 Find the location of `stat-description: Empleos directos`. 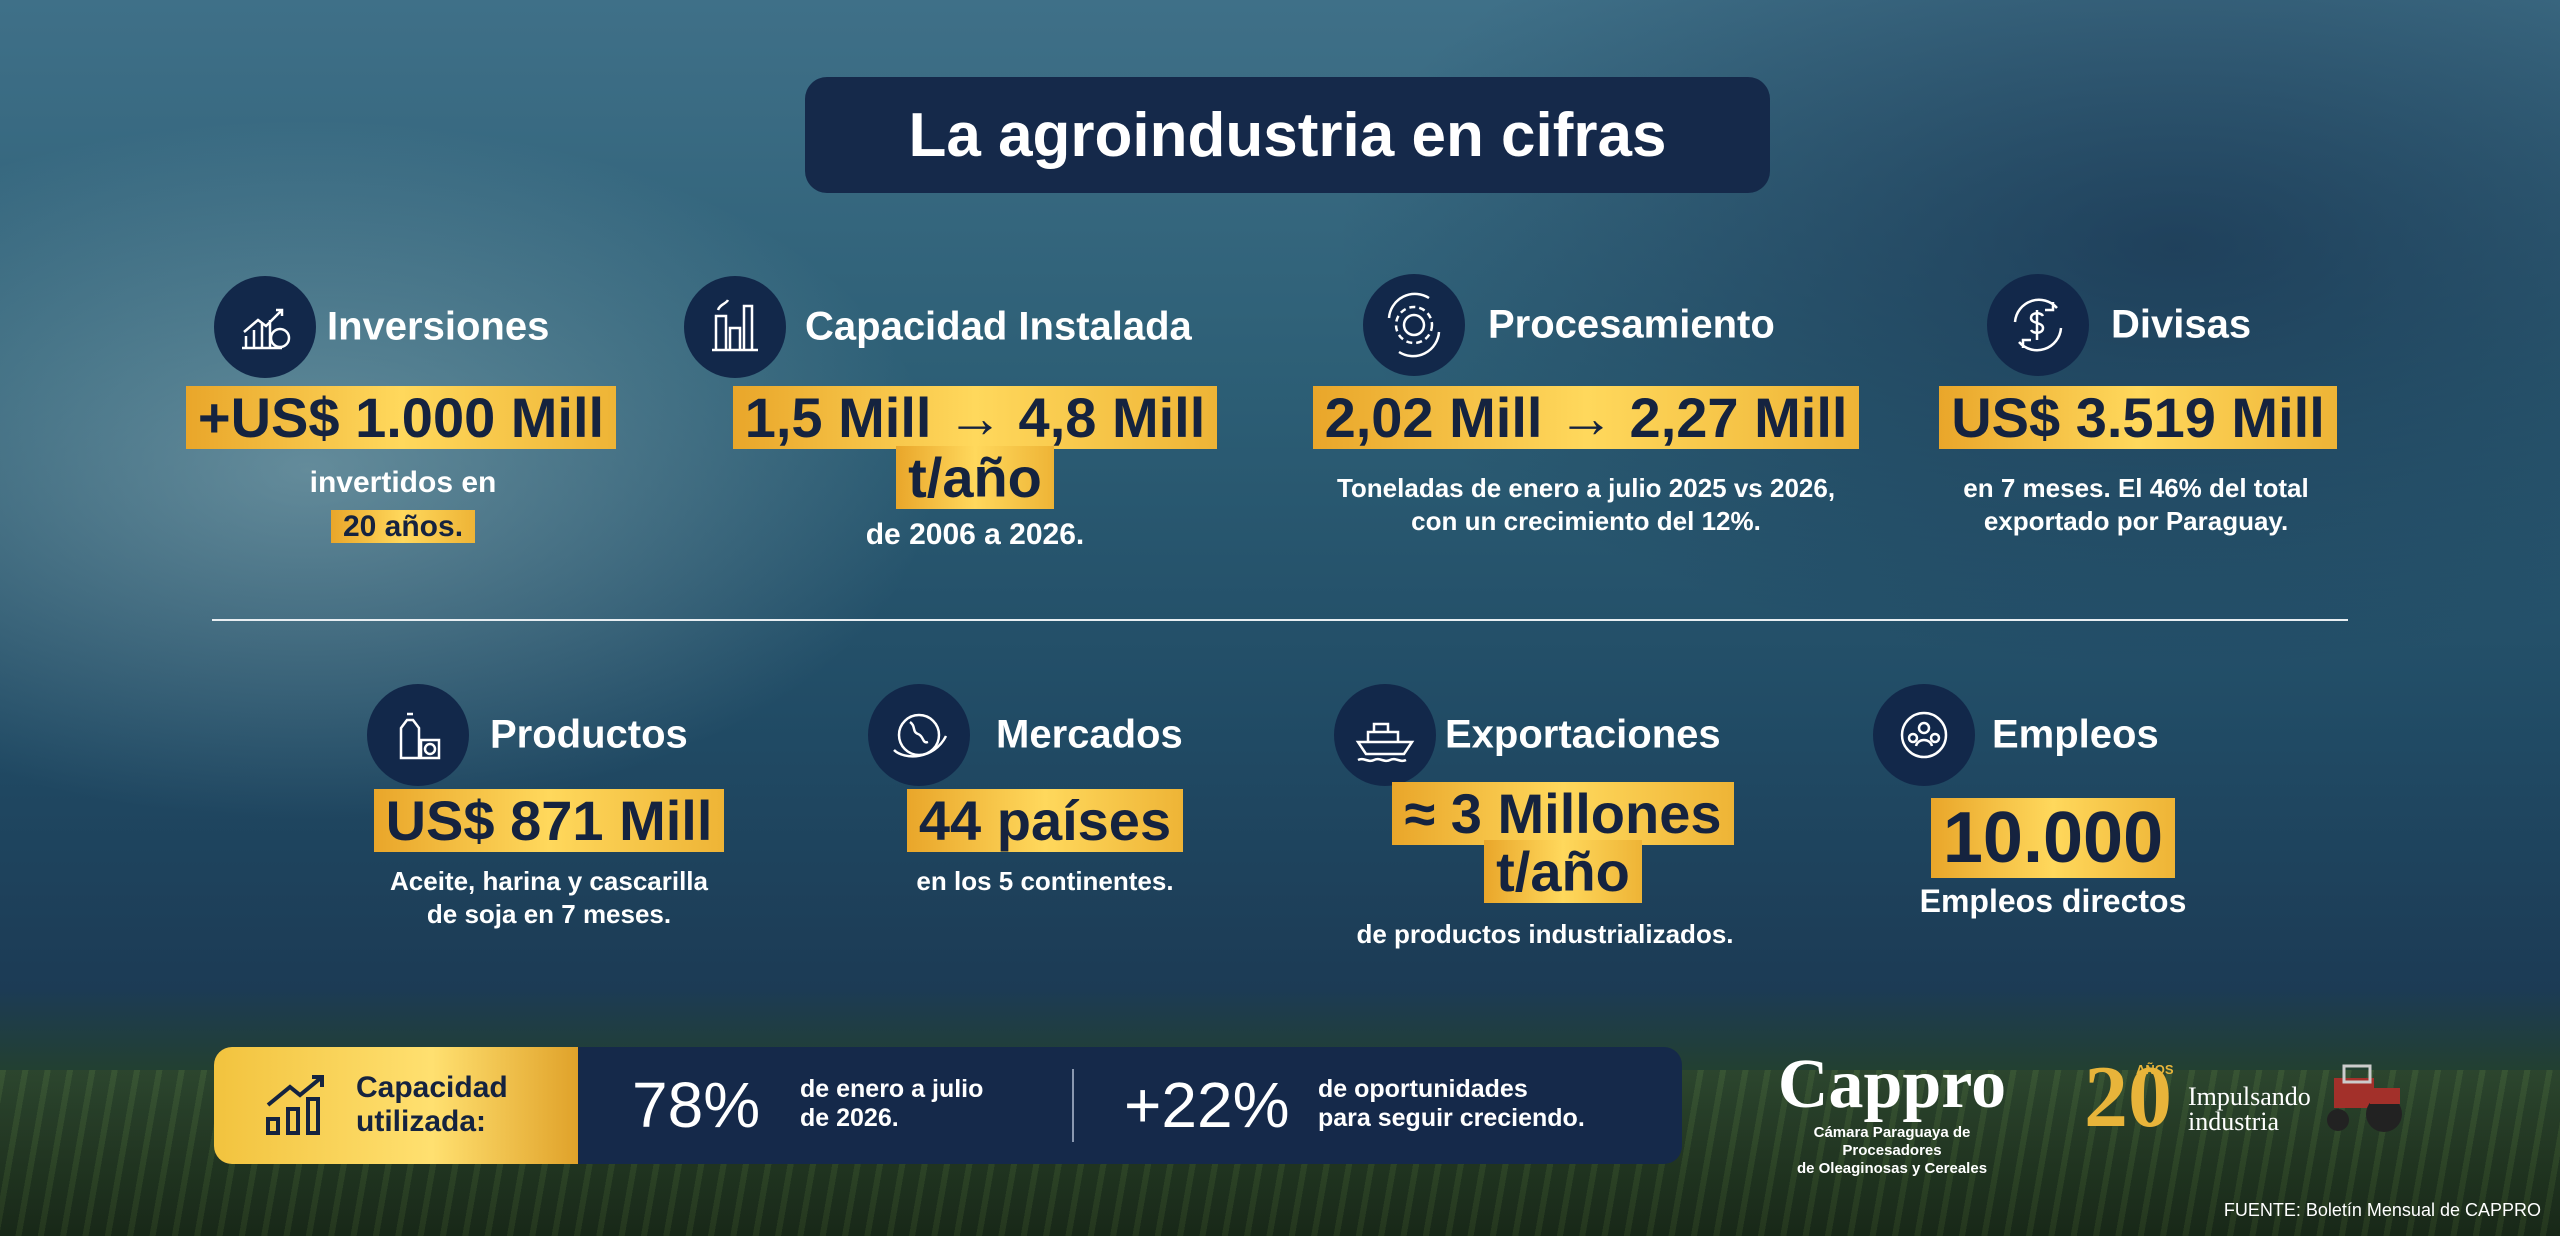

stat-description: Empleos directos is located at coordinates (2053, 901).